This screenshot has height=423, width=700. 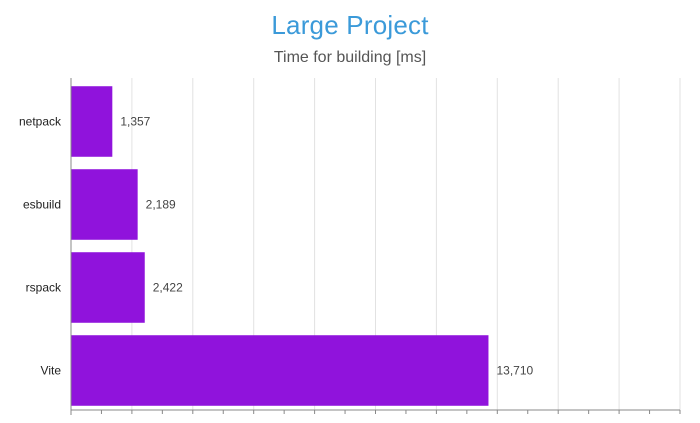 I want to click on value-label: 2,422, so click(x=168, y=288).